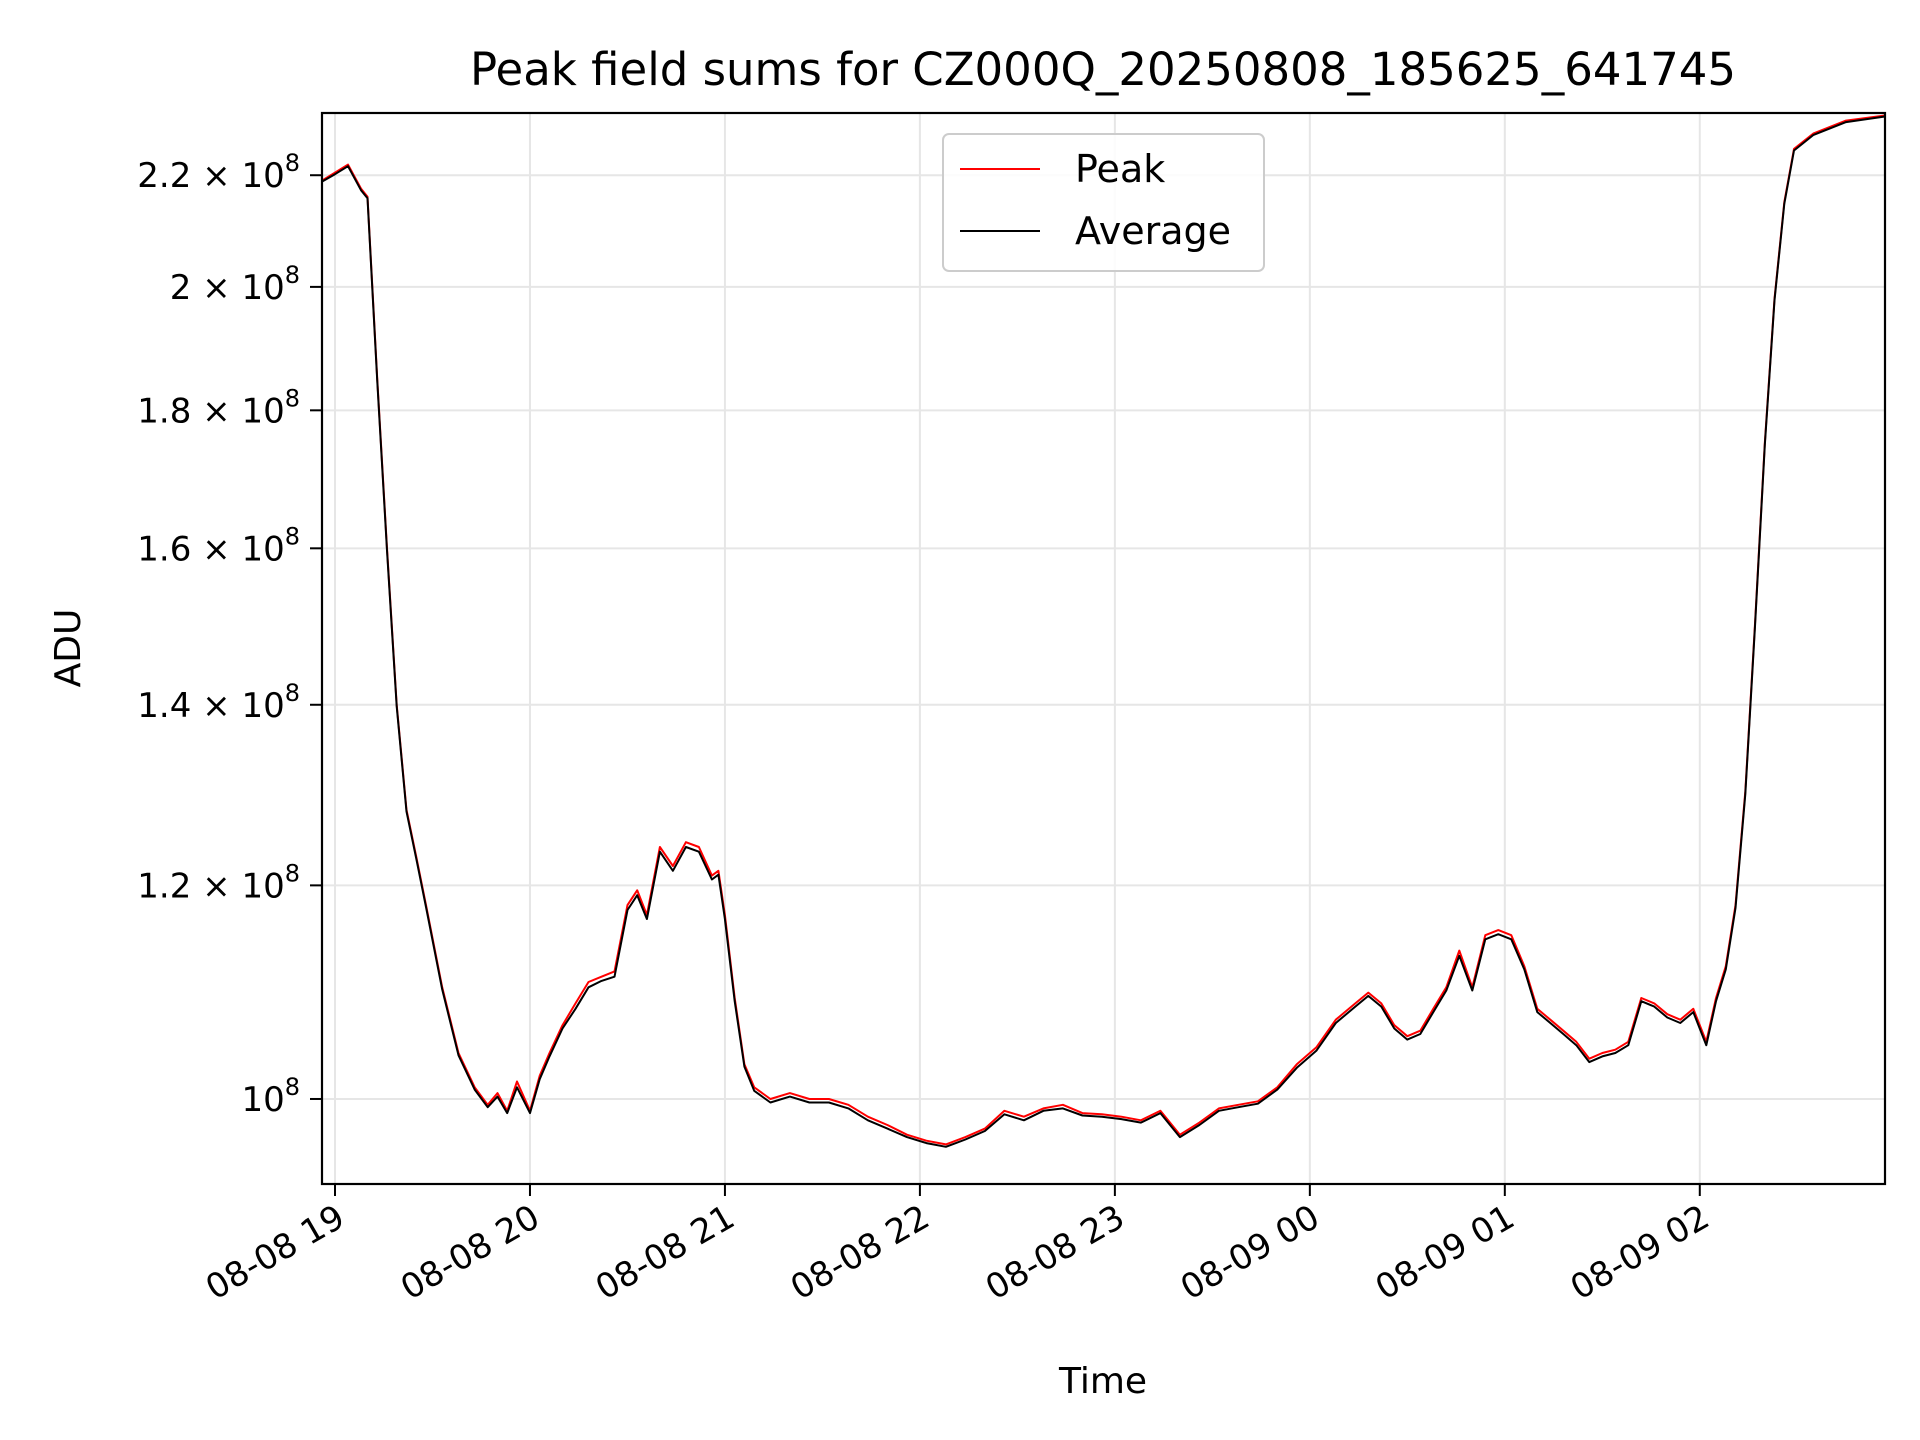 This screenshot has height=1440, width=1920. I want to click on x-axis-label: Time, so click(1102, 1381).